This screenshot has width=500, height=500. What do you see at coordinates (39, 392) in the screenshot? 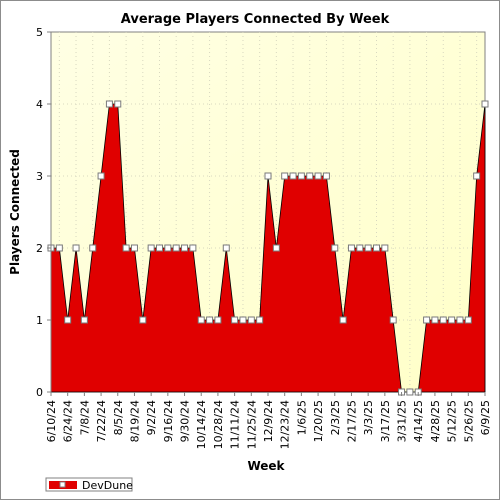
I see `y-tick-label-0: 0` at bounding box center [39, 392].